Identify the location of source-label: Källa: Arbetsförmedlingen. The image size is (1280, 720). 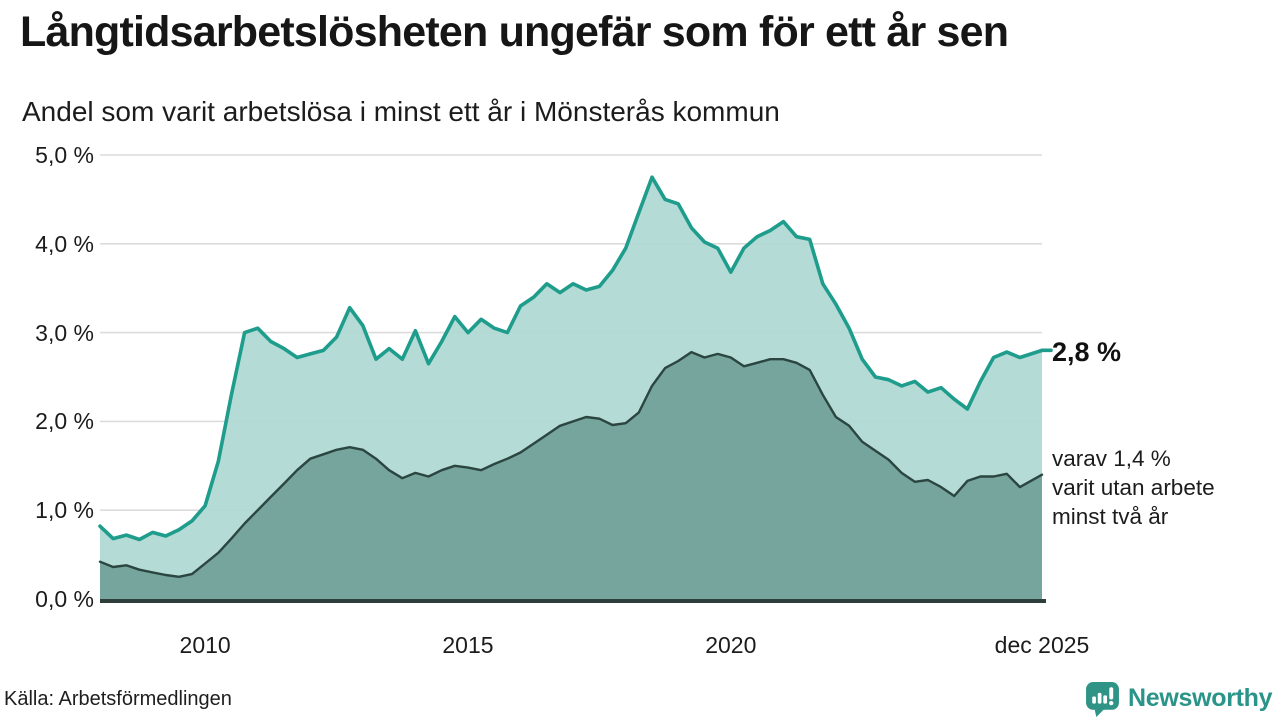
(118, 699).